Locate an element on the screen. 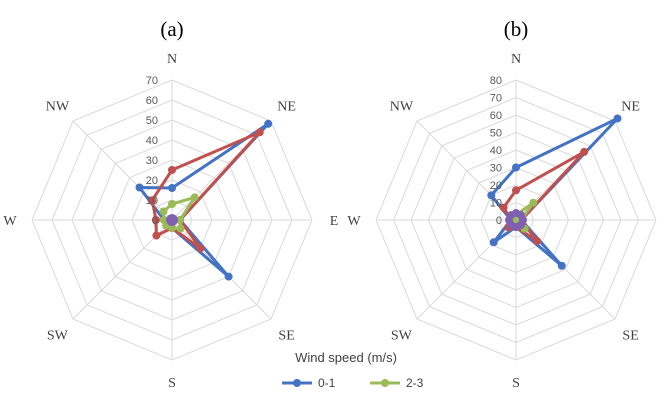 The image size is (668, 400). data-point-a-0-nw is located at coordinates (139, 187).